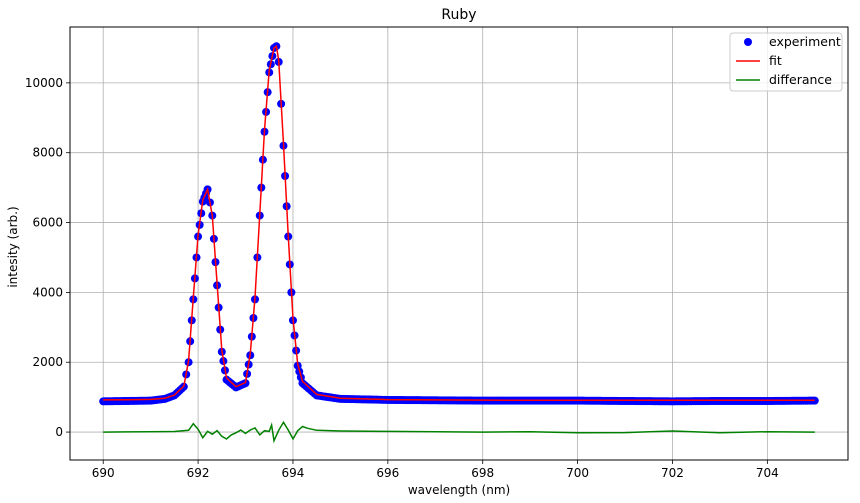 Image resolution: width=860 pixels, height=503 pixels. What do you see at coordinates (767, 473) in the screenshot?
I see `x-tick-label: 704` at bounding box center [767, 473].